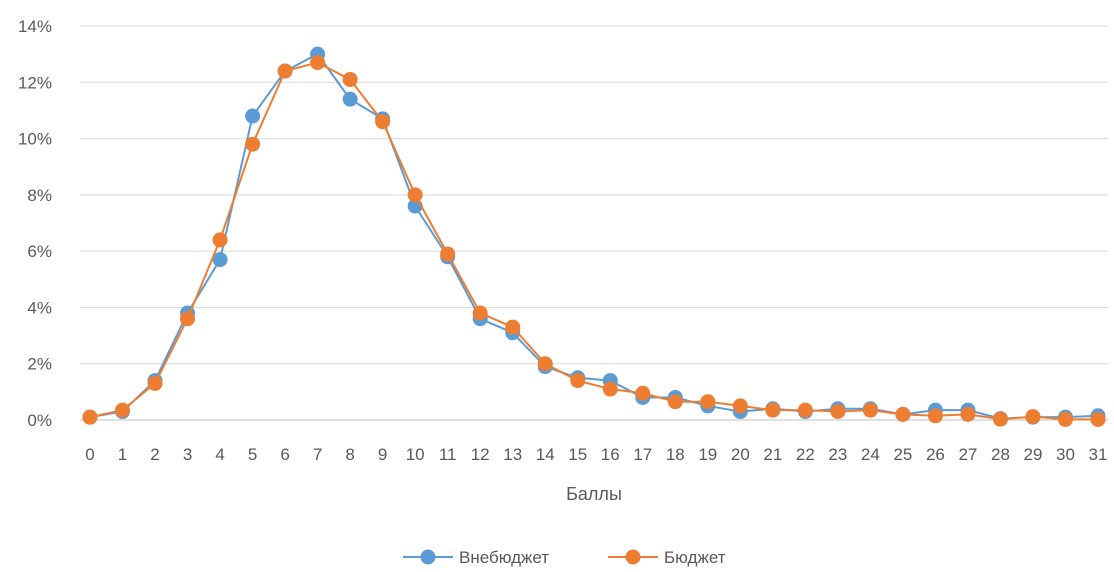  What do you see at coordinates (577, 454) in the screenshot?
I see `x-tick-label: 15` at bounding box center [577, 454].